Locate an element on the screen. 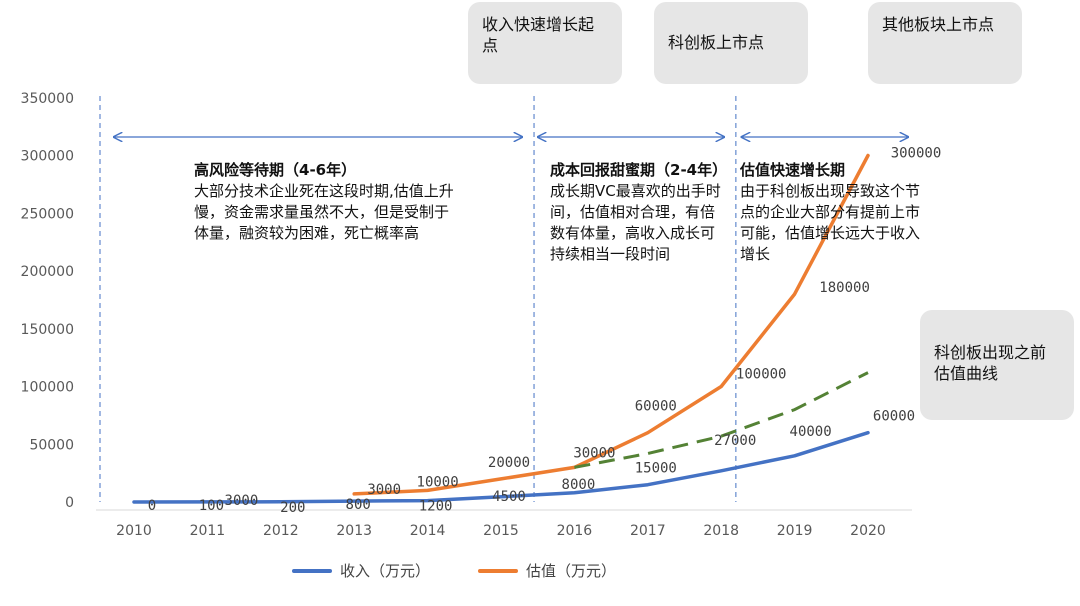 The height and width of the screenshot is (606, 1080). legend-item-valuation: 估值（万元） is located at coordinates (547, 570).